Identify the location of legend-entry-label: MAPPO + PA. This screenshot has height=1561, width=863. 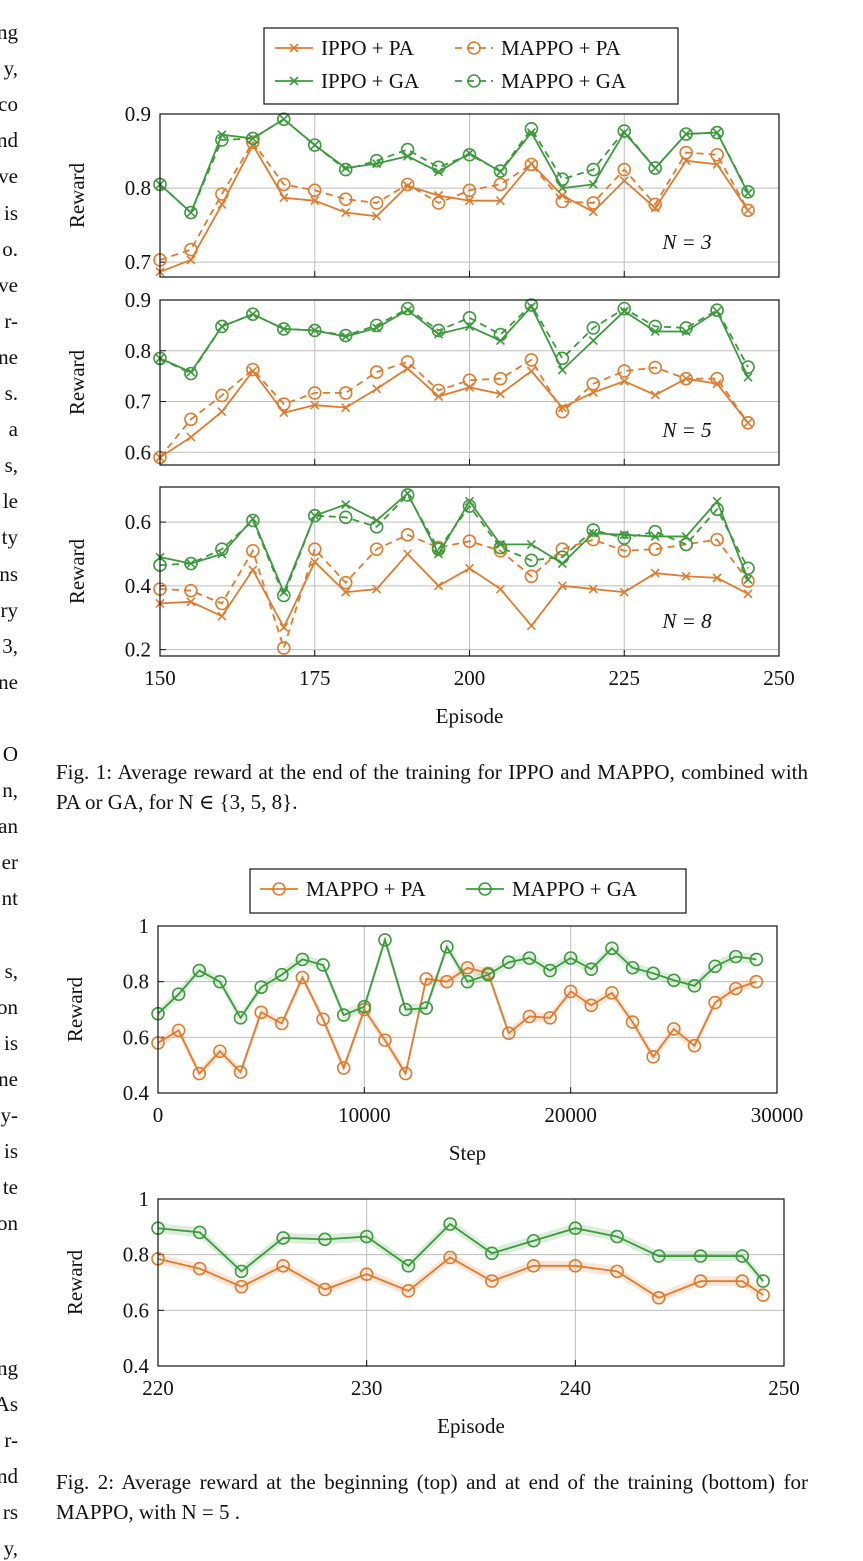
(366, 889).